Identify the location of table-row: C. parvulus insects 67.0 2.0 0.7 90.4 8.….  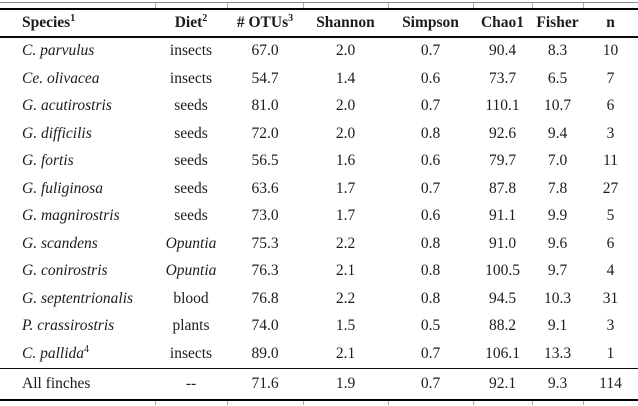
(319, 52).